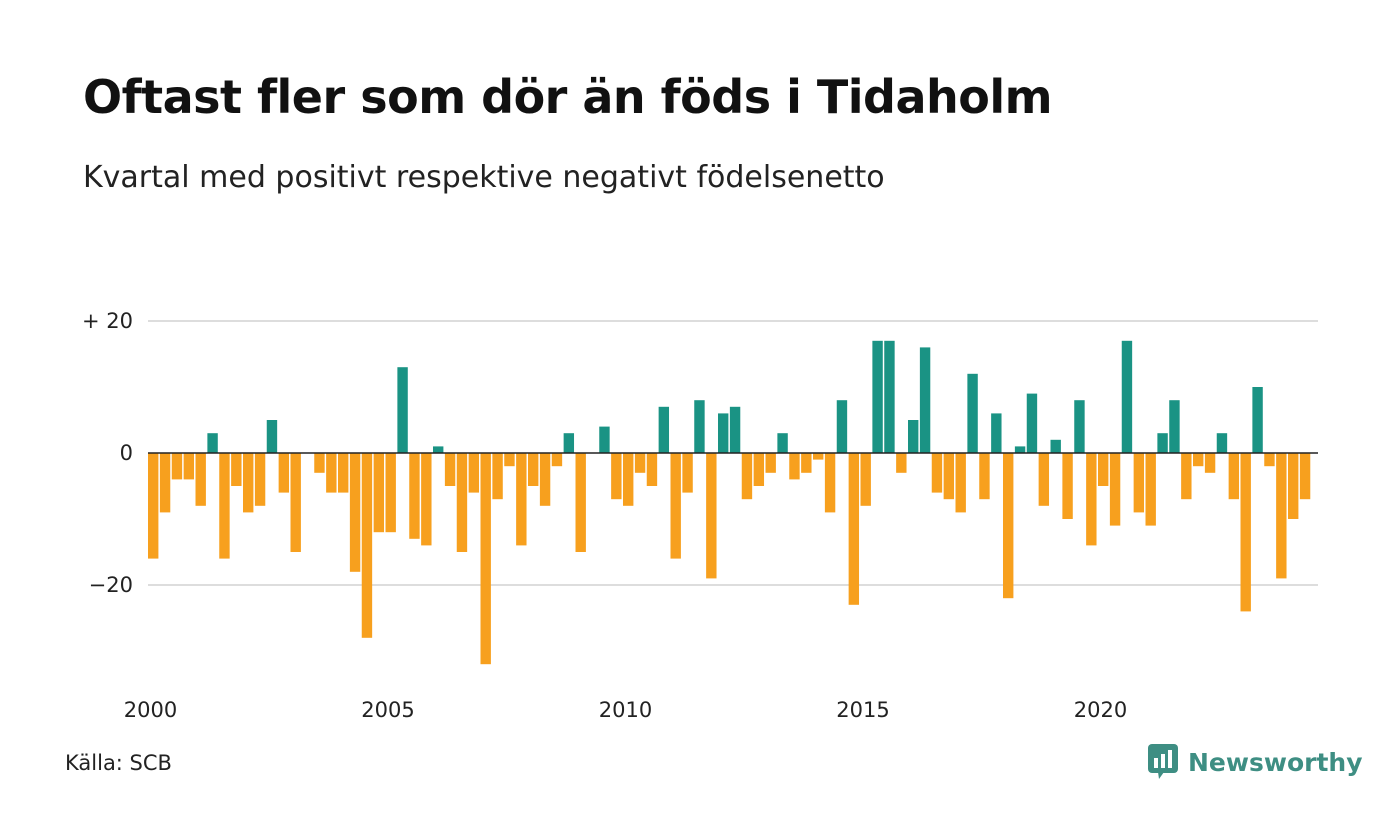  I want to click on brand-logo: Newsworthy, so click(1255, 762).